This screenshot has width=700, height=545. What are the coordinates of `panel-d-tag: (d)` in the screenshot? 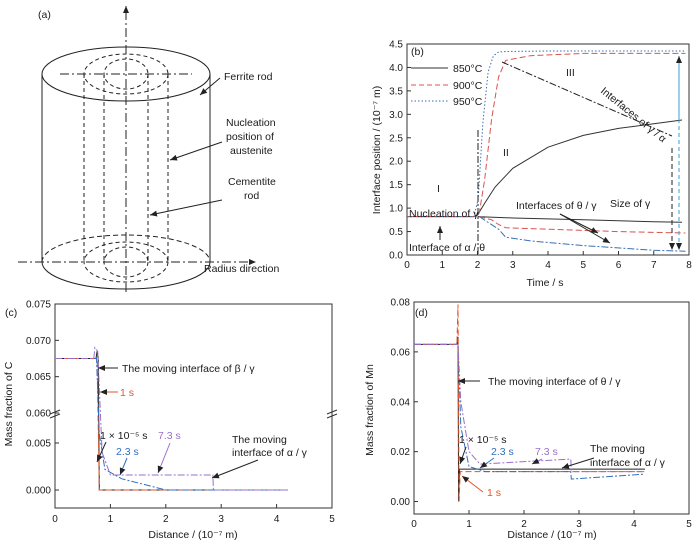 It's located at (421, 313).